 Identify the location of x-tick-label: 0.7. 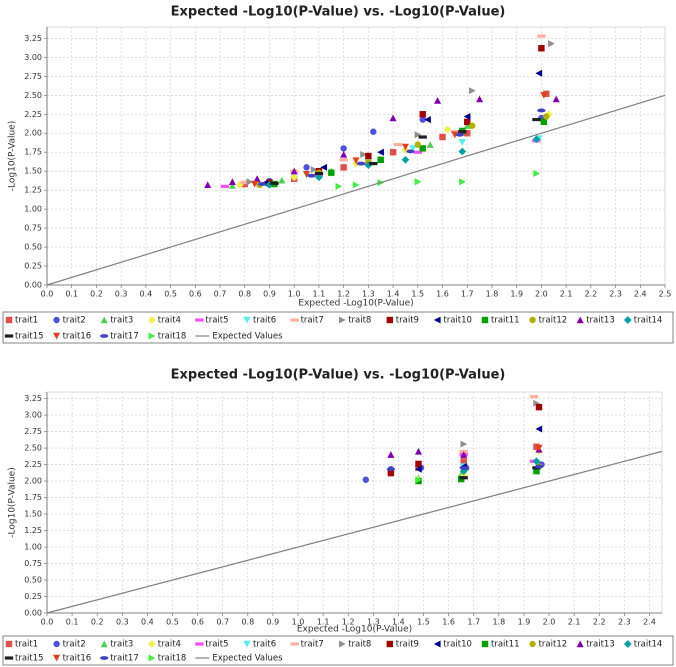
(220, 294).